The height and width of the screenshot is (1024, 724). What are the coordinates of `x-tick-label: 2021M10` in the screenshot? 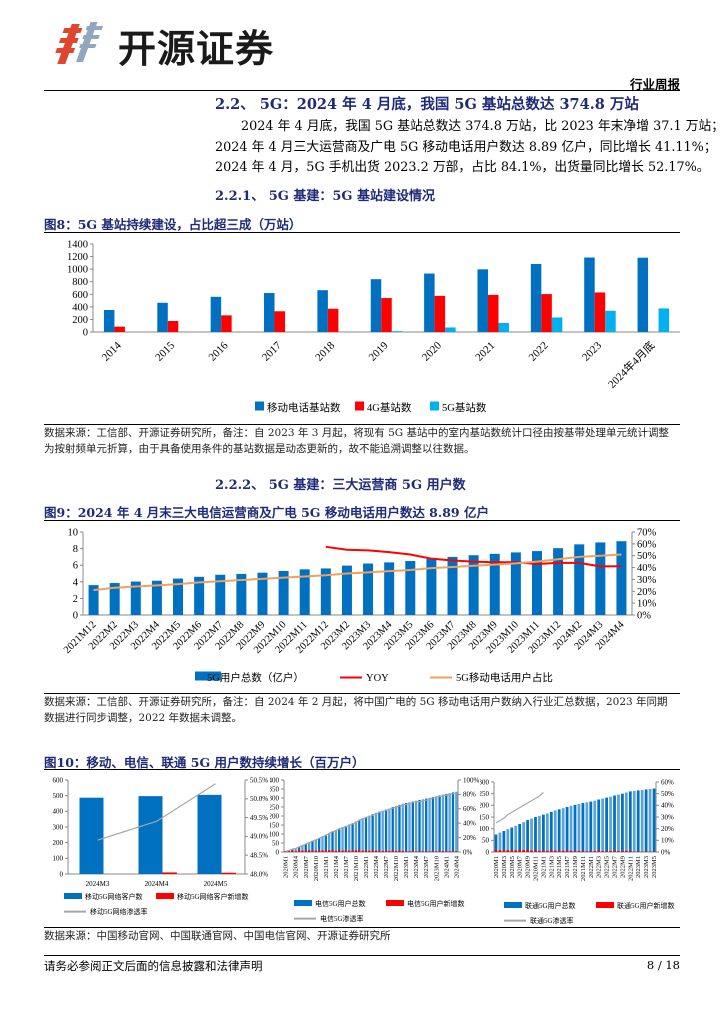 It's located at (356, 868).